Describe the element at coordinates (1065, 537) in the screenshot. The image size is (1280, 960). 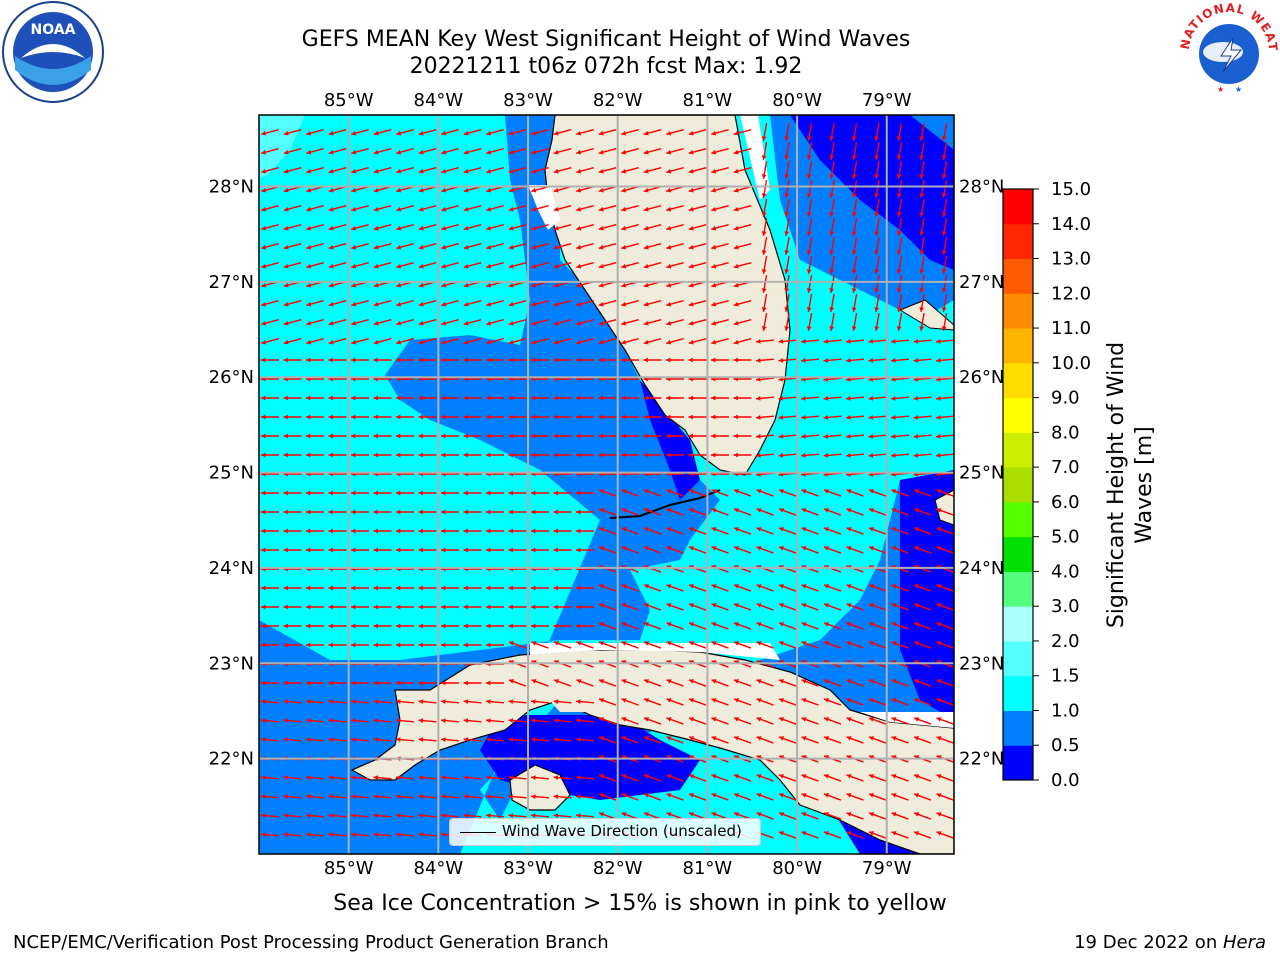
I see `colorbar-tick-label: 5.0` at that location.